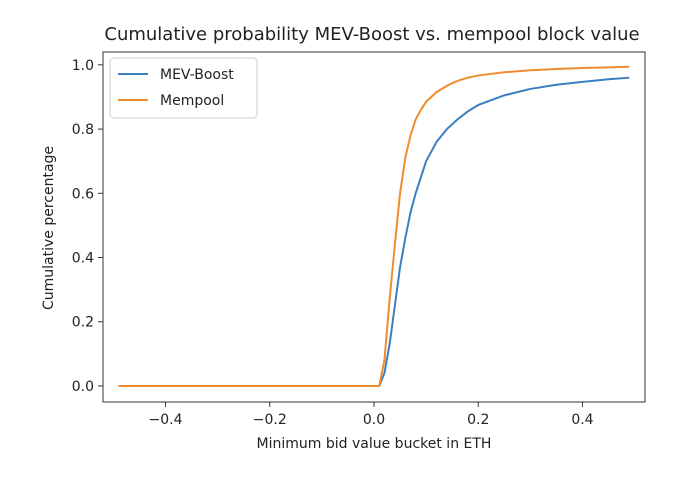  What do you see at coordinates (166, 420) in the screenshot?
I see `x-tick-label: −0.4` at bounding box center [166, 420].